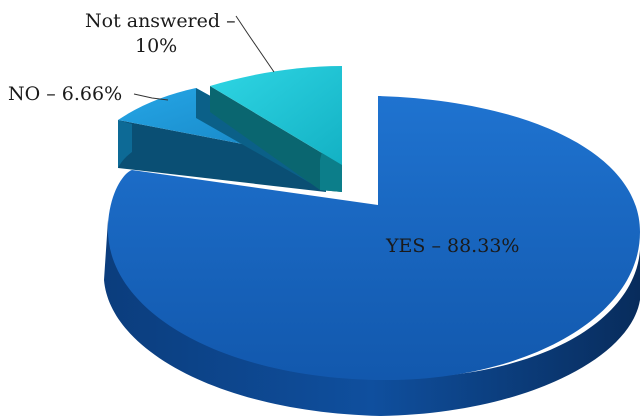  What do you see at coordinates (452, 246) in the screenshot?
I see `label-yes: YES – 88.33%` at bounding box center [452, 246].